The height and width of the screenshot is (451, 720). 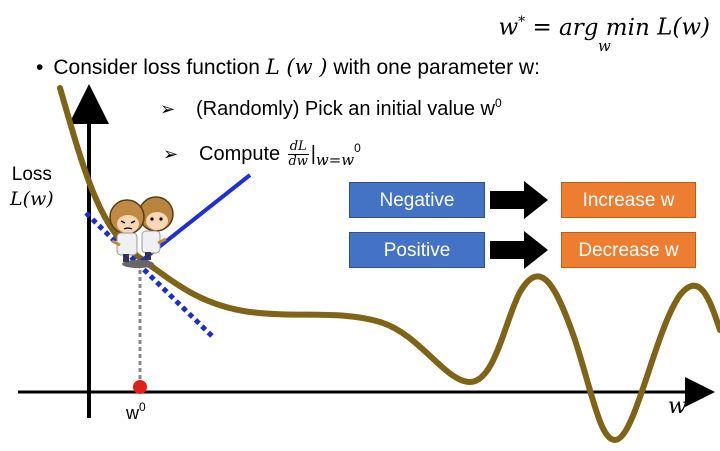 I want to click on decrease-w-box: Decrease w, so click(x=628, y=250).